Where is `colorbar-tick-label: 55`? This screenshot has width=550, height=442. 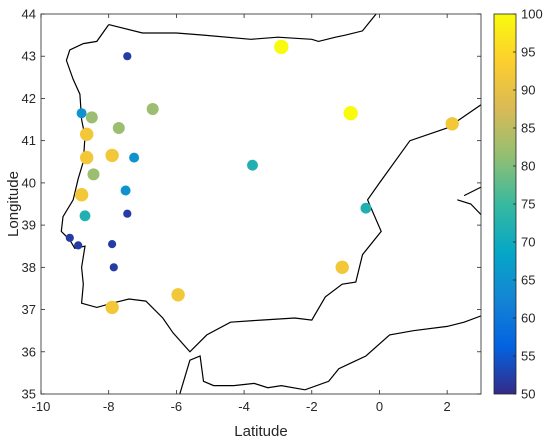
colorbar-tick-label: 55 is located at coordinates (528, 356).